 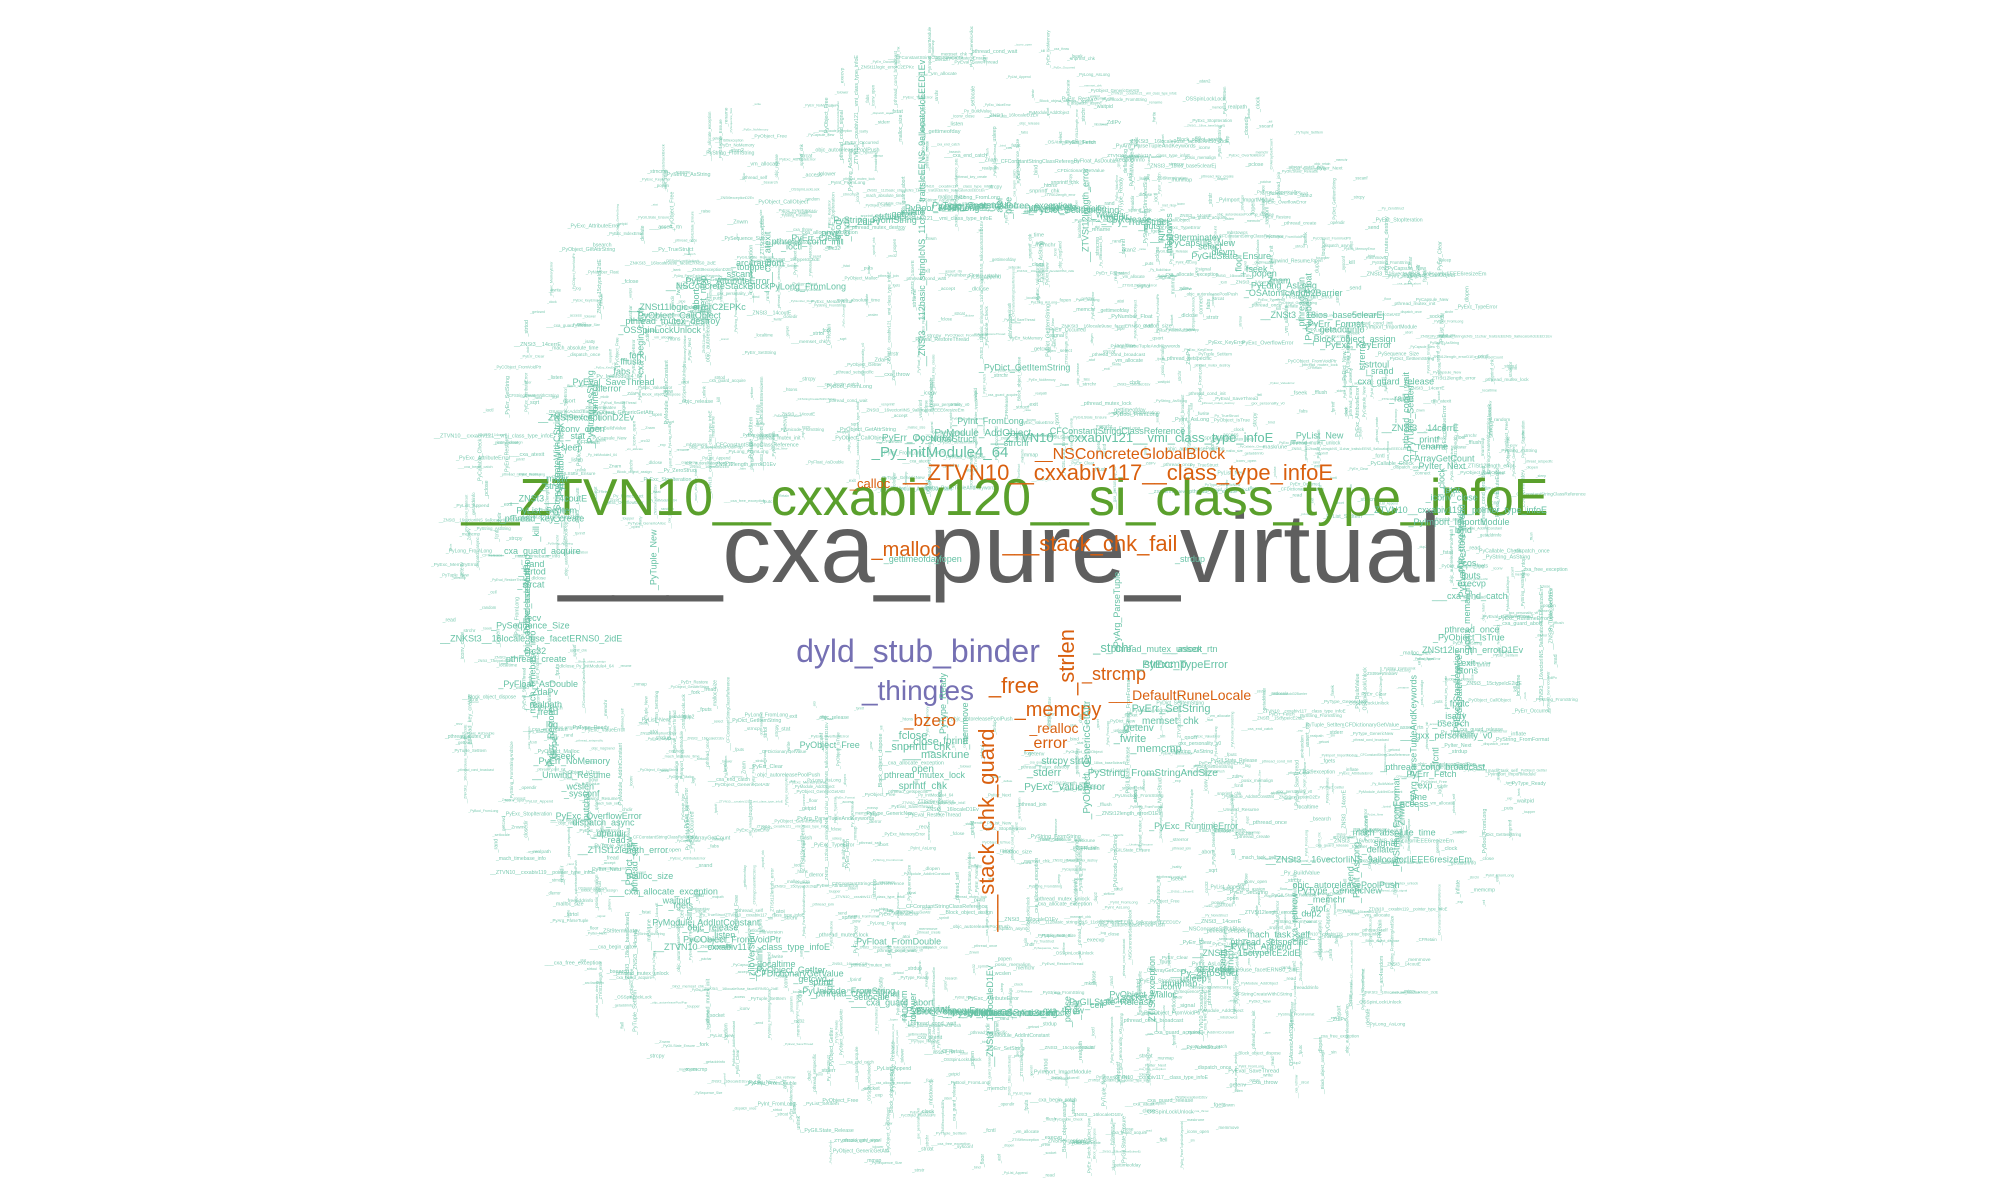 I want to click on filler-word: __ZNSt3__18ios_base5clearEj, so click(x=959, y=1012).